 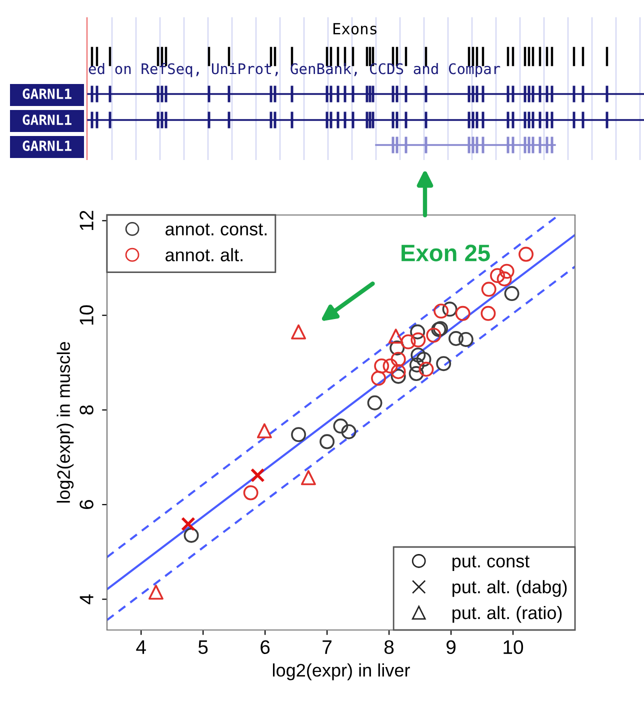 I want to click on annotation: put. const, so click(x=491, y=564).